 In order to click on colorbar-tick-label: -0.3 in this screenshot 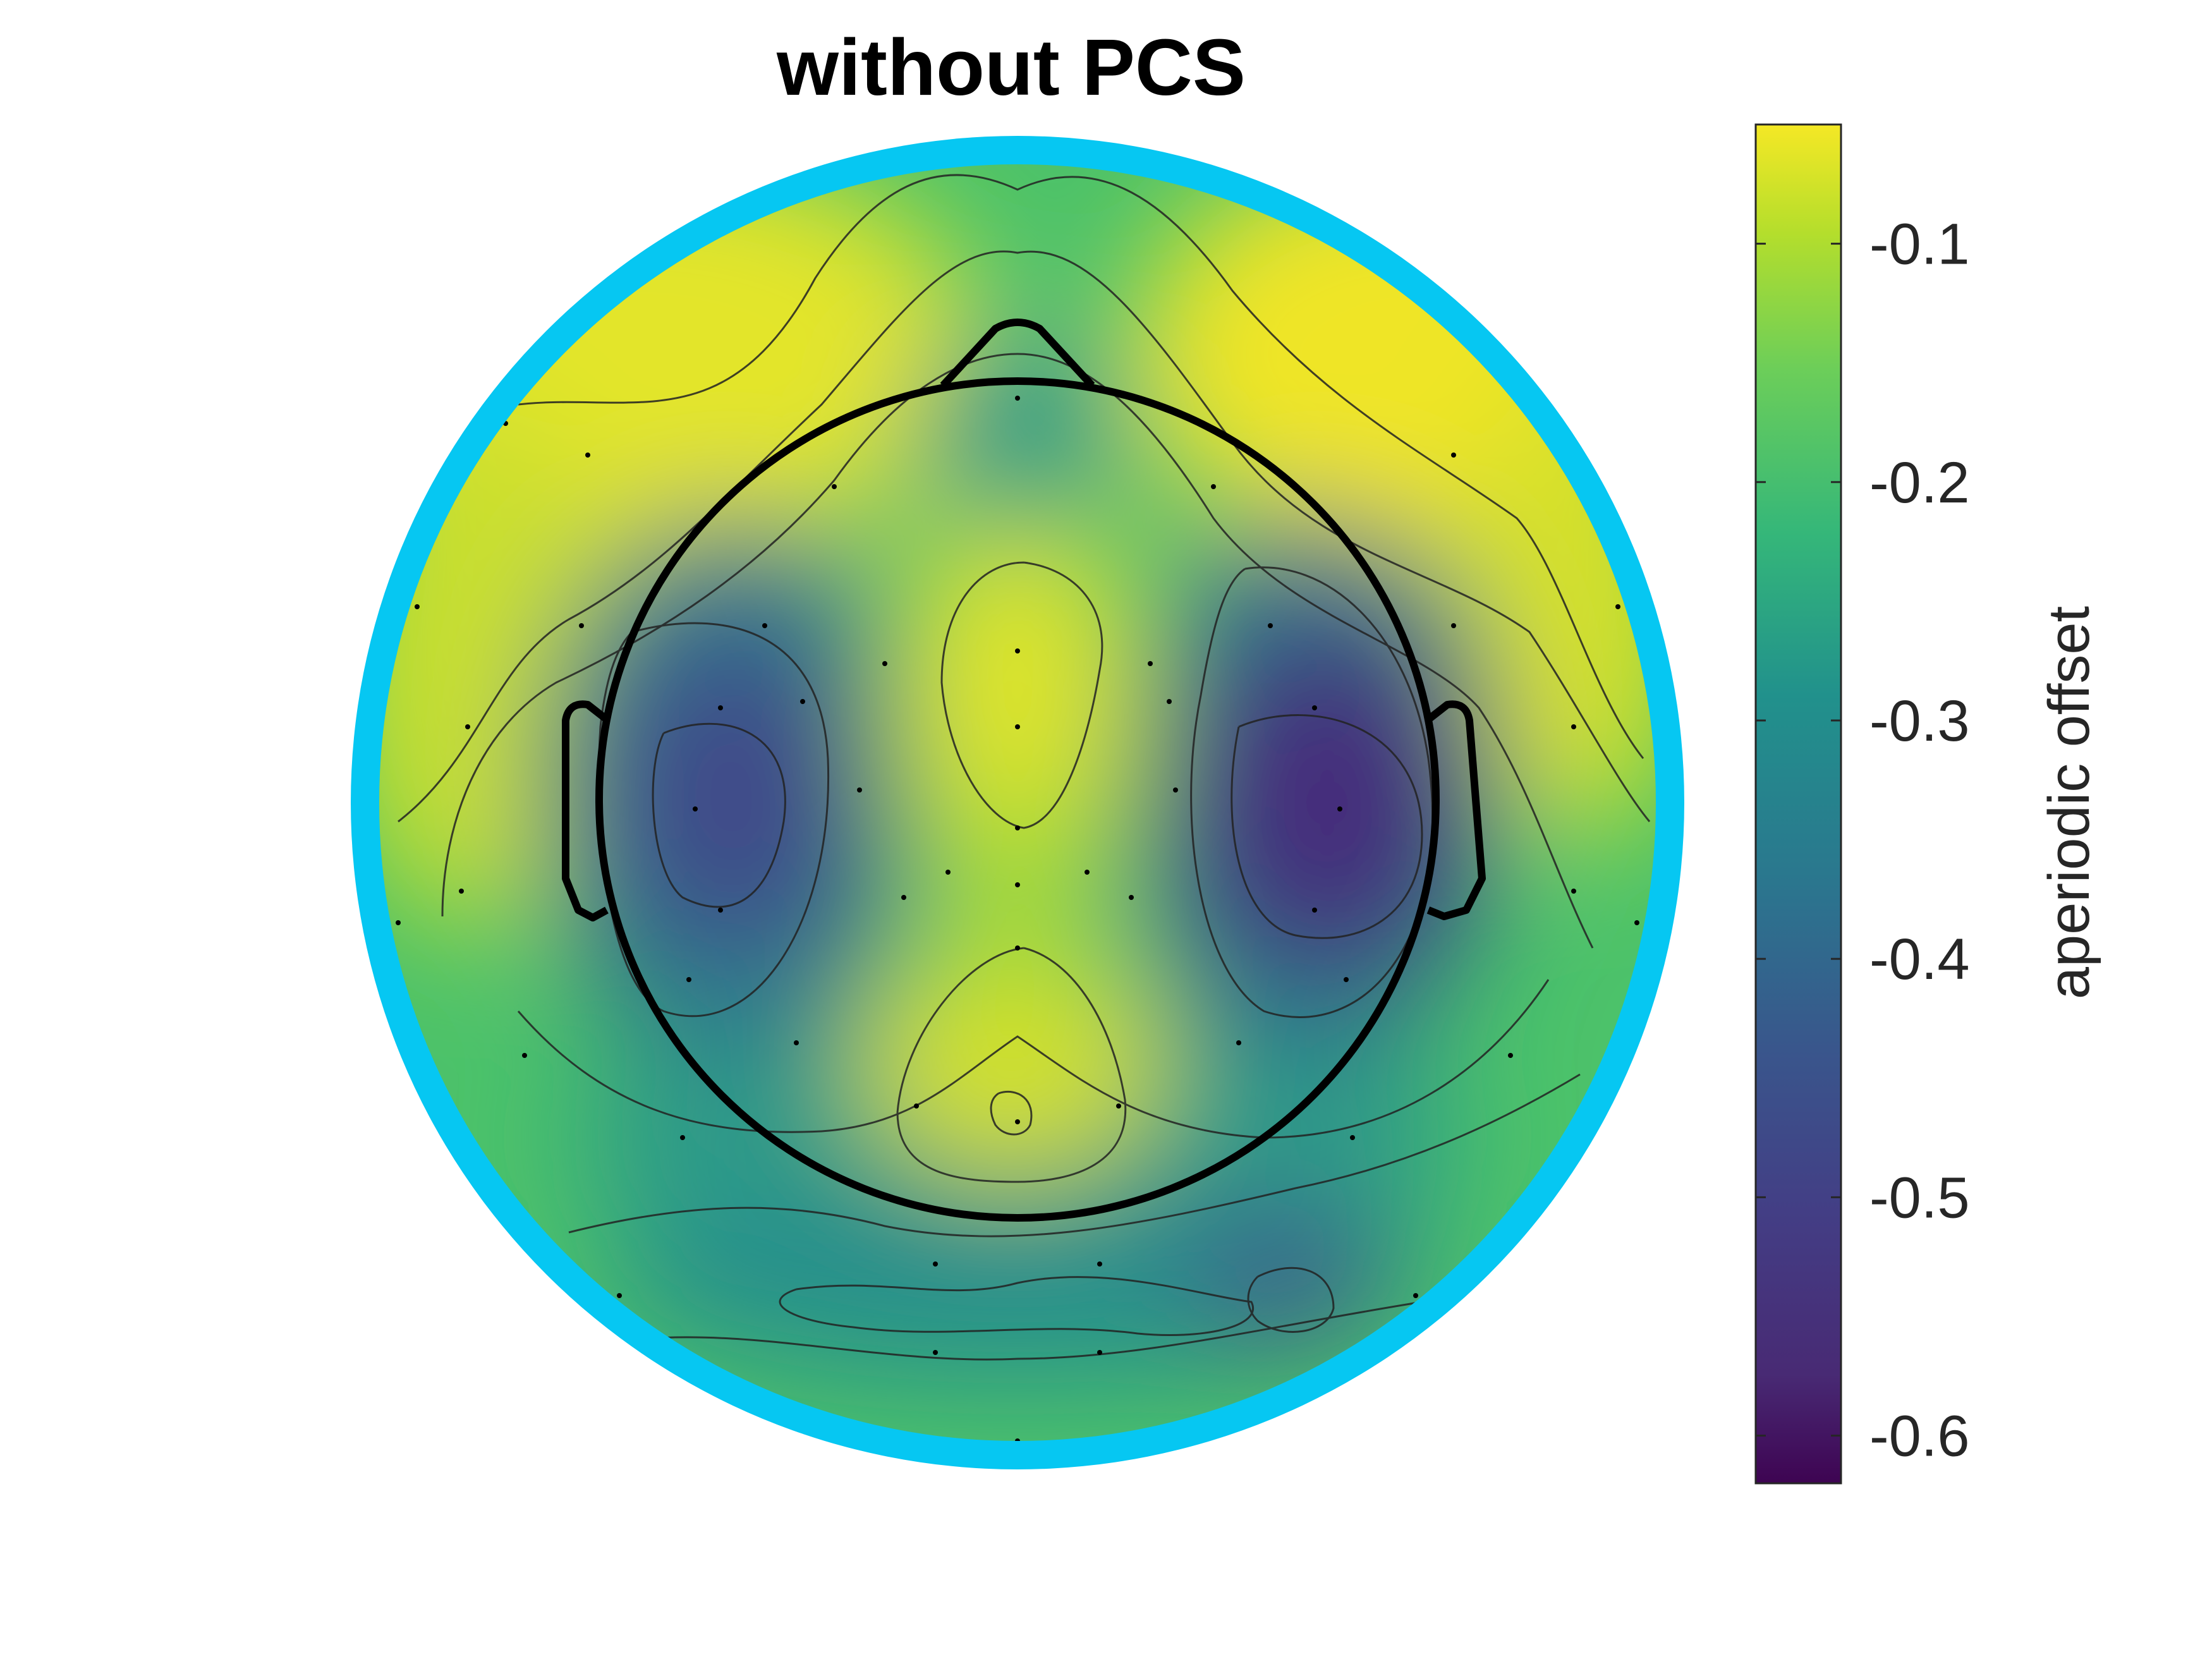, I will do `click(1919, 721)`.